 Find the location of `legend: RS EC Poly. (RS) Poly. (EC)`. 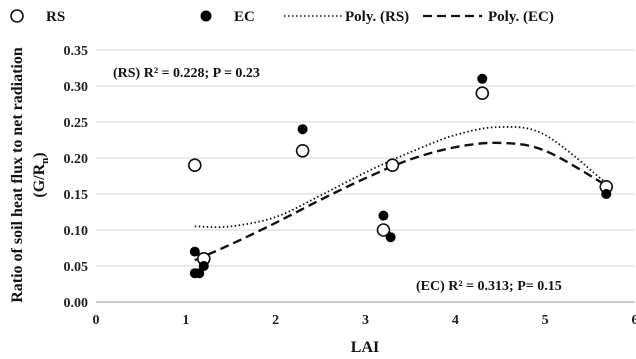

legend: RS EC Poly. (RS) Poly. (EC) is located at coordinates (282, 17).